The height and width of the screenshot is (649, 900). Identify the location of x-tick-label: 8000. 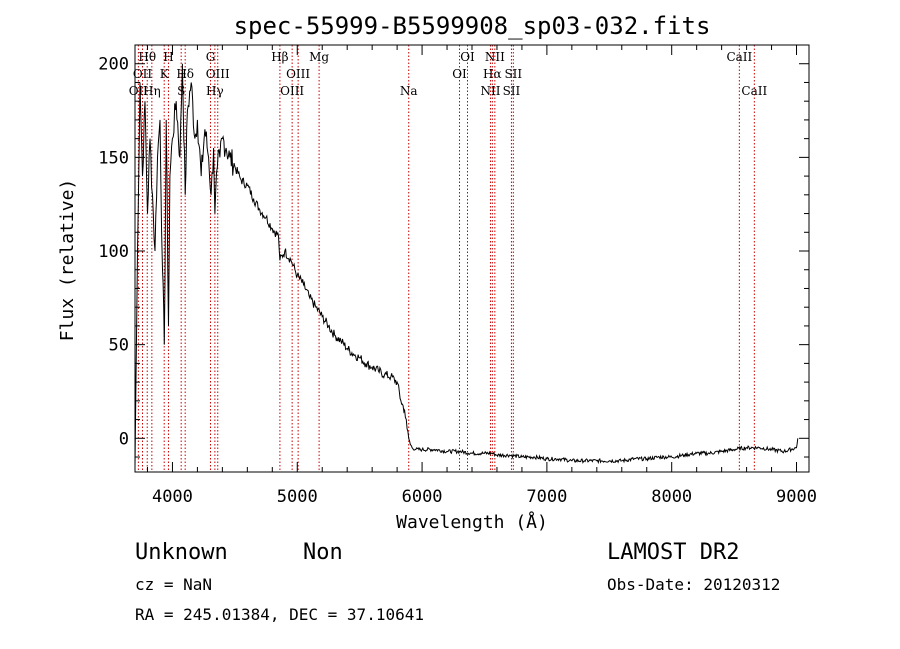
(671, 497).